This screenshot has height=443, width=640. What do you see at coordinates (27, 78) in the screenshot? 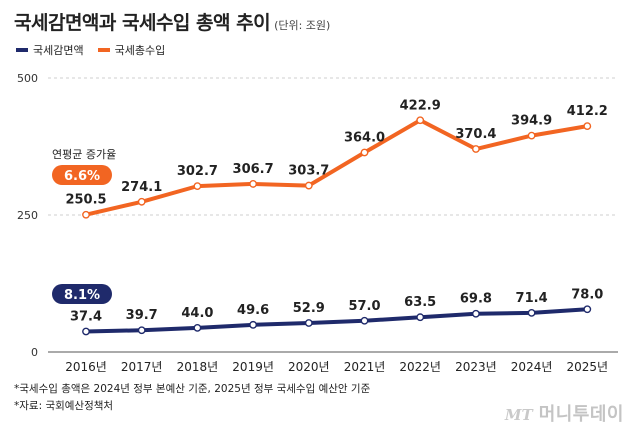
I see `y-tick-label: 500` at bounding box center [27, 78].